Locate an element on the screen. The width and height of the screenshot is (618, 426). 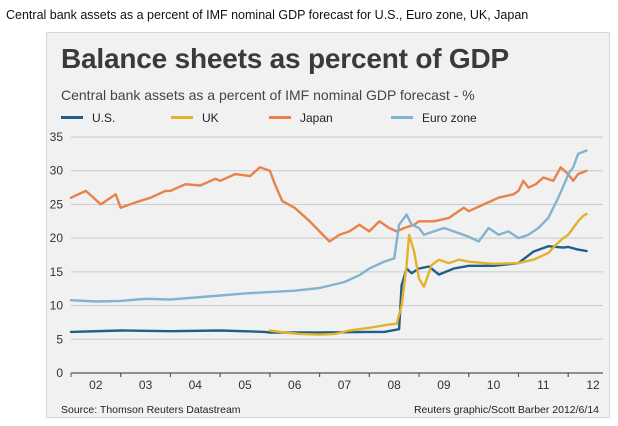
legend-item-uk: UK is located at coordinates (195, 118).